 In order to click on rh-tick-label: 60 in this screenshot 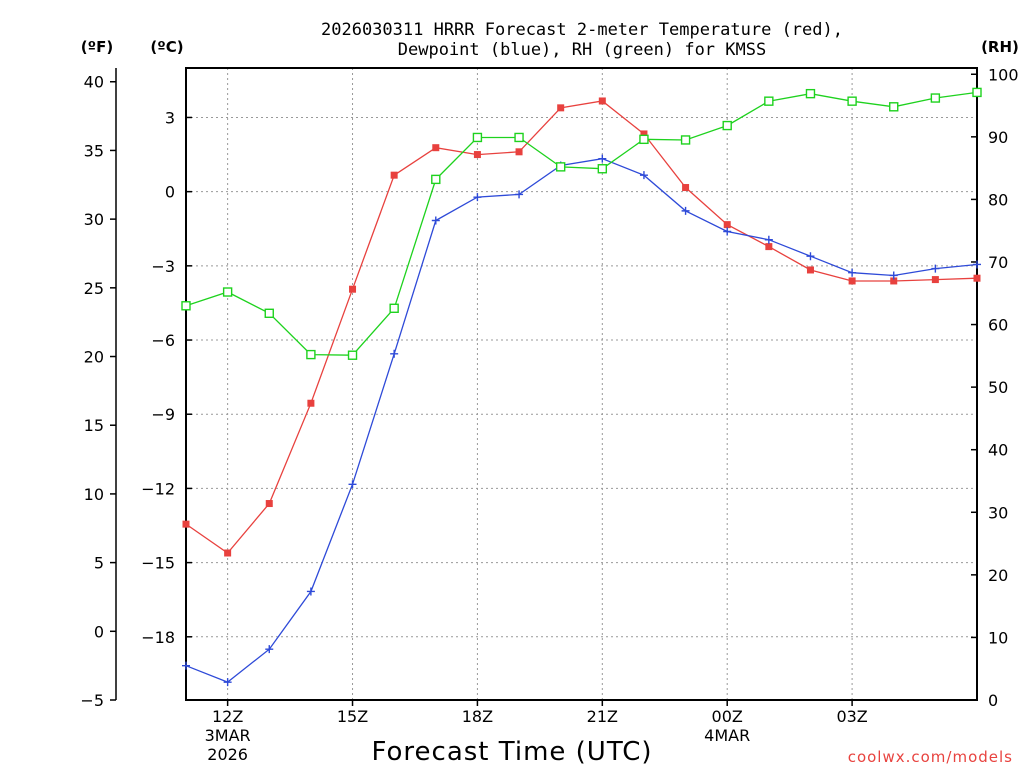, I will do `click(998, 325)`.